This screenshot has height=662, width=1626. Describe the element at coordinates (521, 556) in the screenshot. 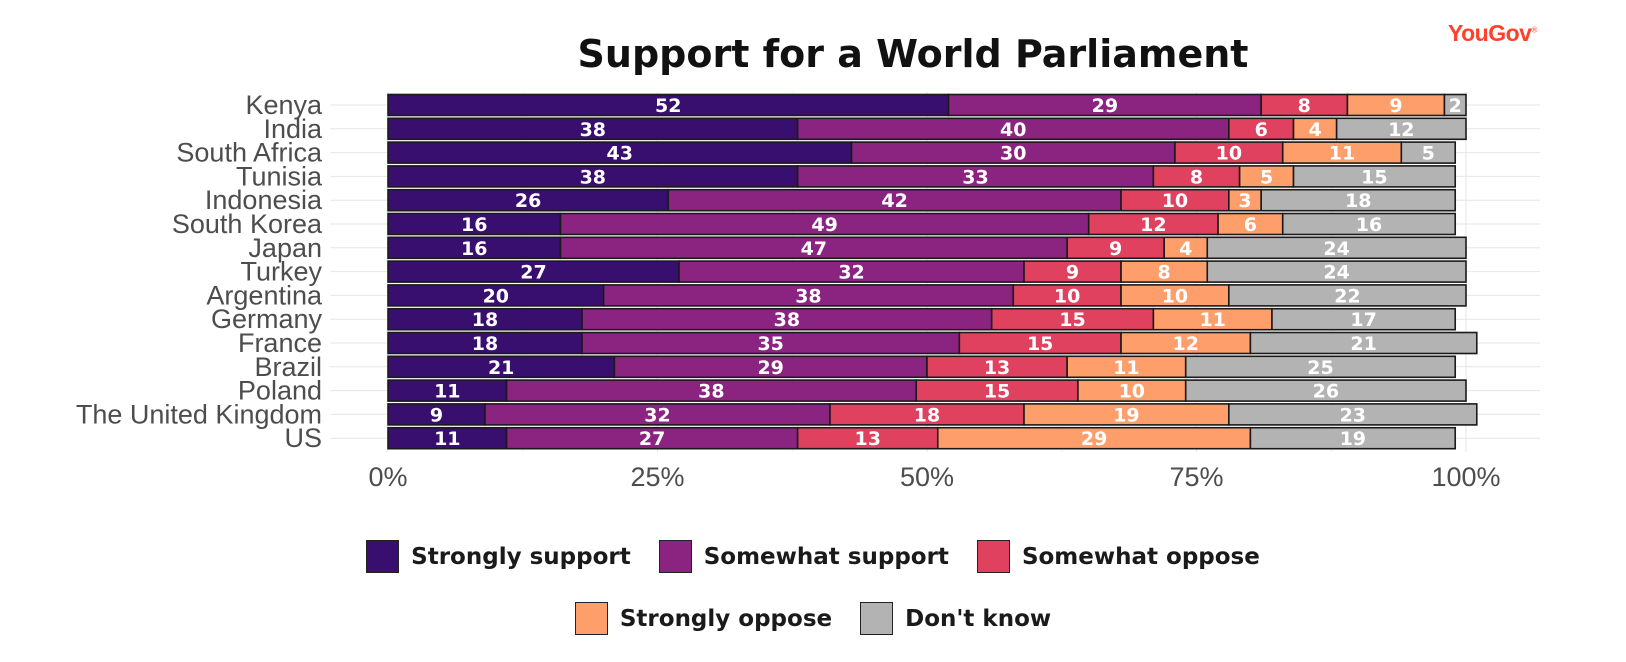

I see `legend-label: Strongly support` at that location.